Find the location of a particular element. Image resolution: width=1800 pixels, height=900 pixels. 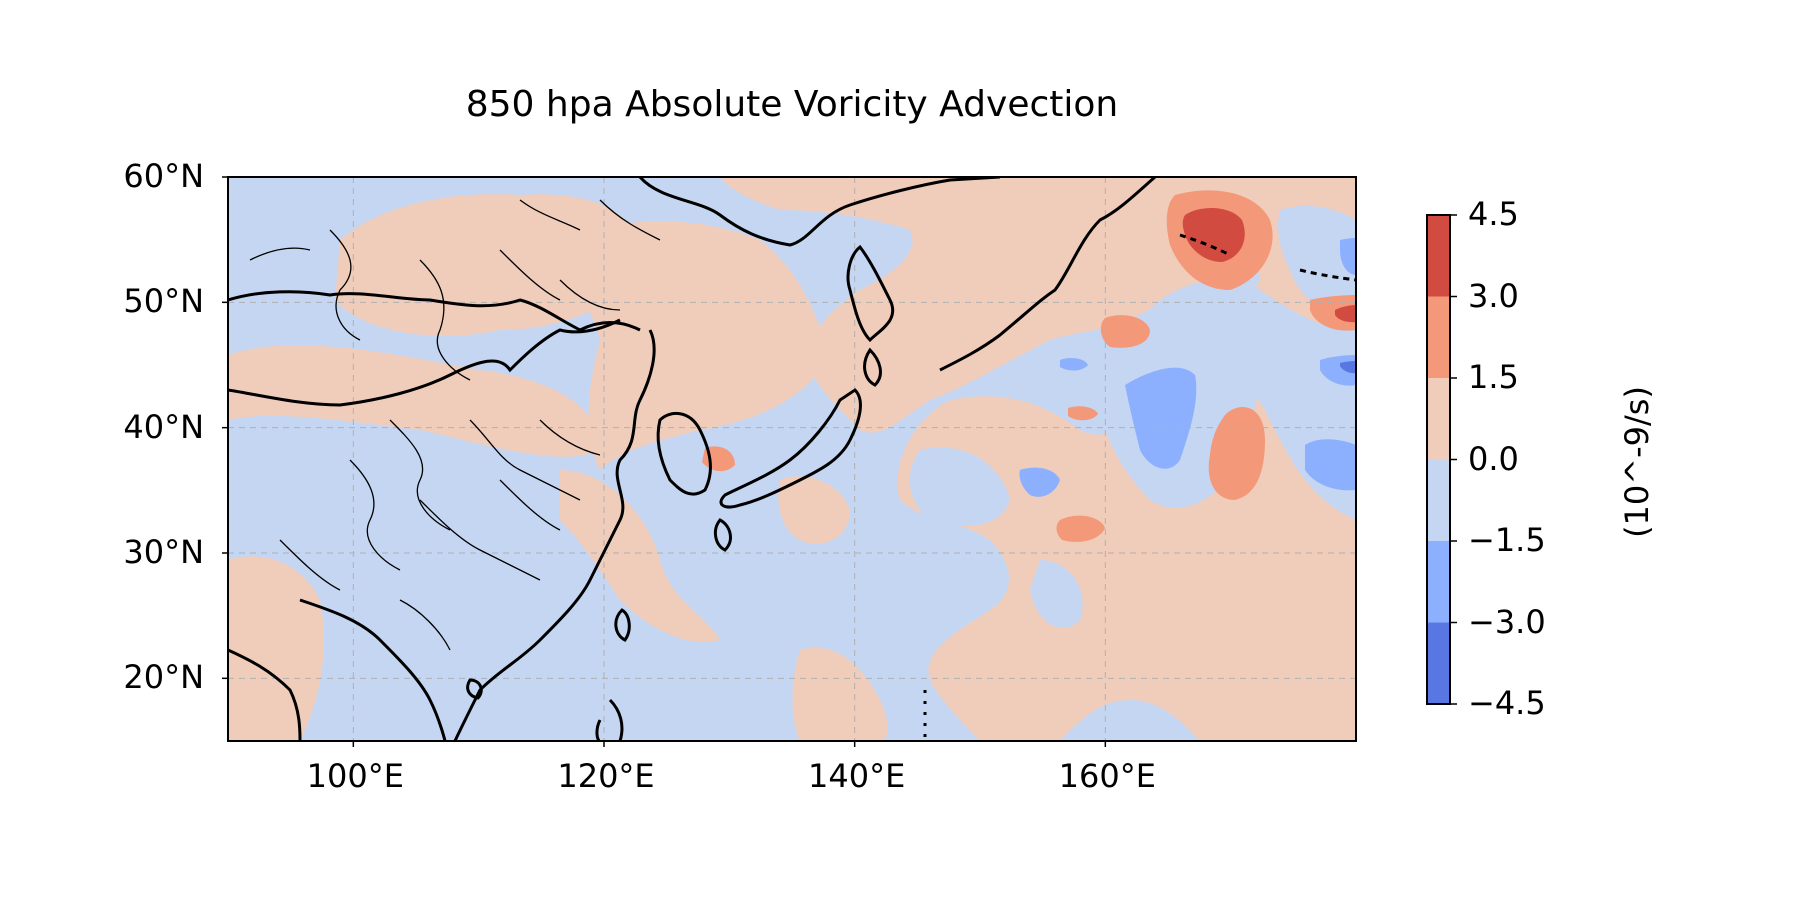

lon-tick-label: 120°E is located at coordinates (606, 776).